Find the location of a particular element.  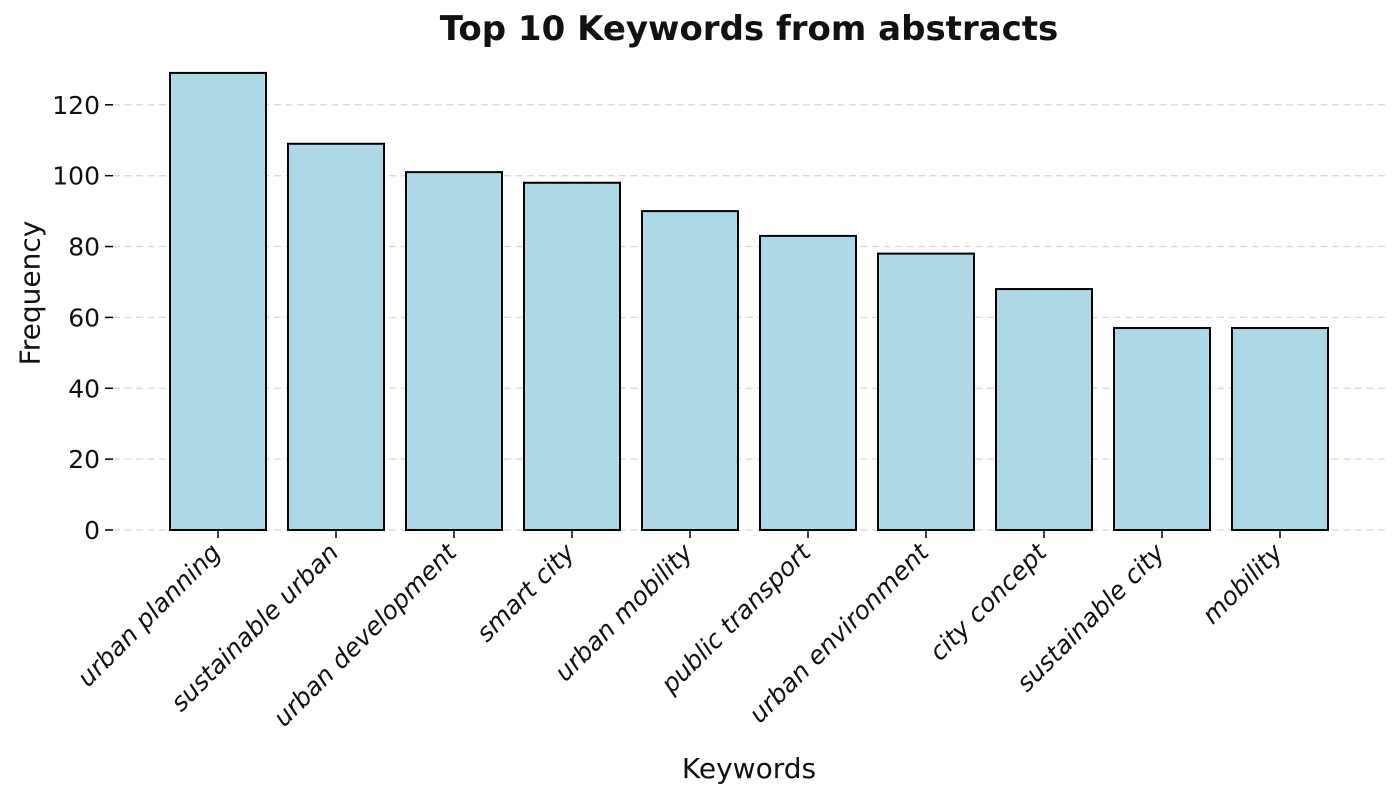

bar-smart-city is located at coordinates (572, 356).